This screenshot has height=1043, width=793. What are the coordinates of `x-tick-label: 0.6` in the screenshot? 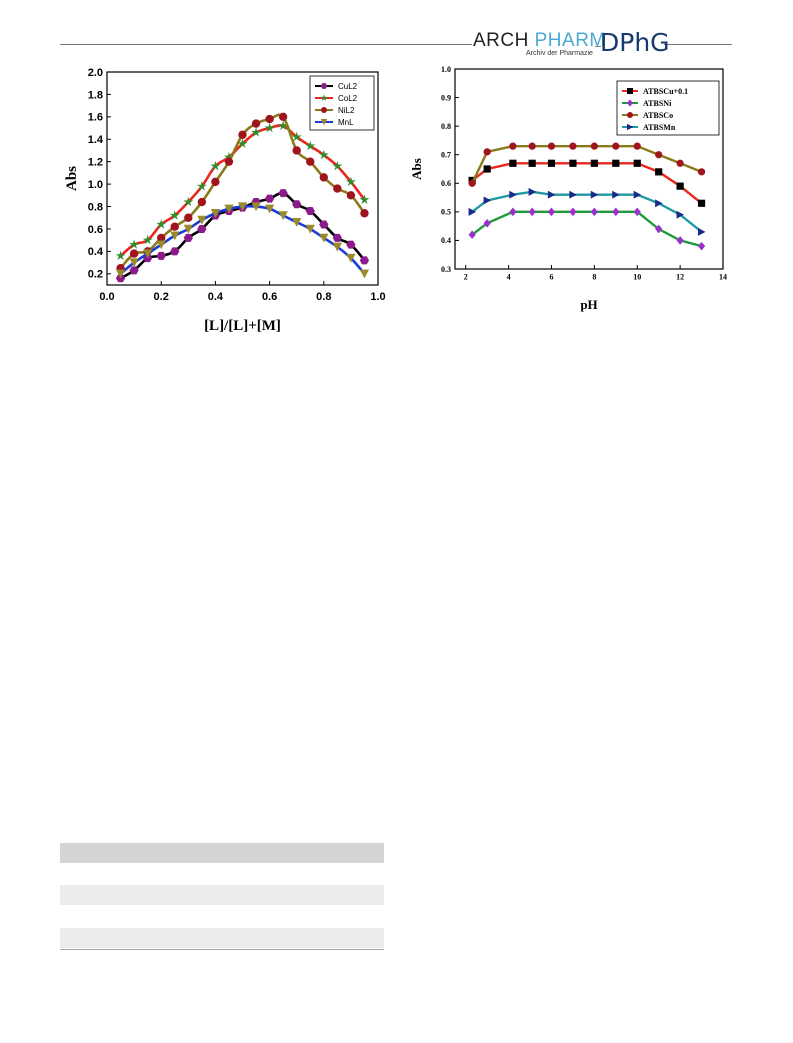 It's located at (269, 297).